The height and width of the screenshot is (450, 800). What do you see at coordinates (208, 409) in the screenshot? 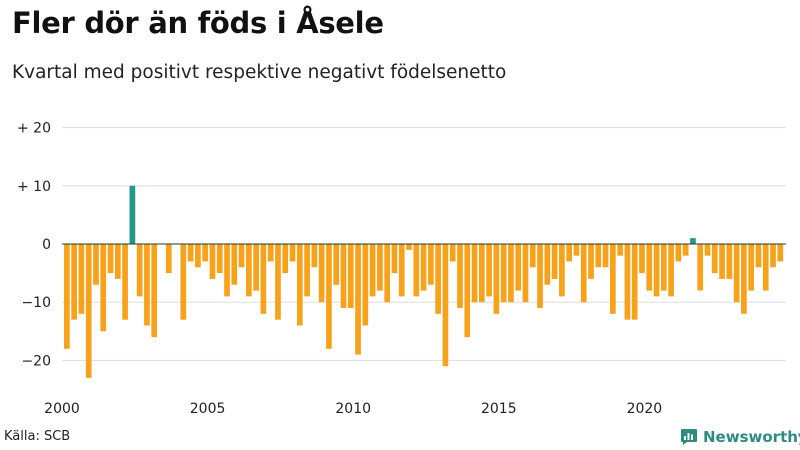
I see `x-tick-label: 2005` at bounding box center [208, 409].